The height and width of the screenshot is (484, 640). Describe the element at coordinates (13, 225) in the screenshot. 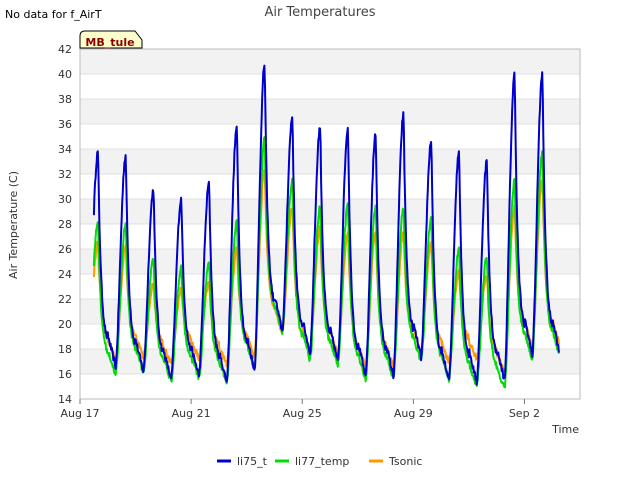

I see `y-axis-label: Air Temperature (C)` at that location.